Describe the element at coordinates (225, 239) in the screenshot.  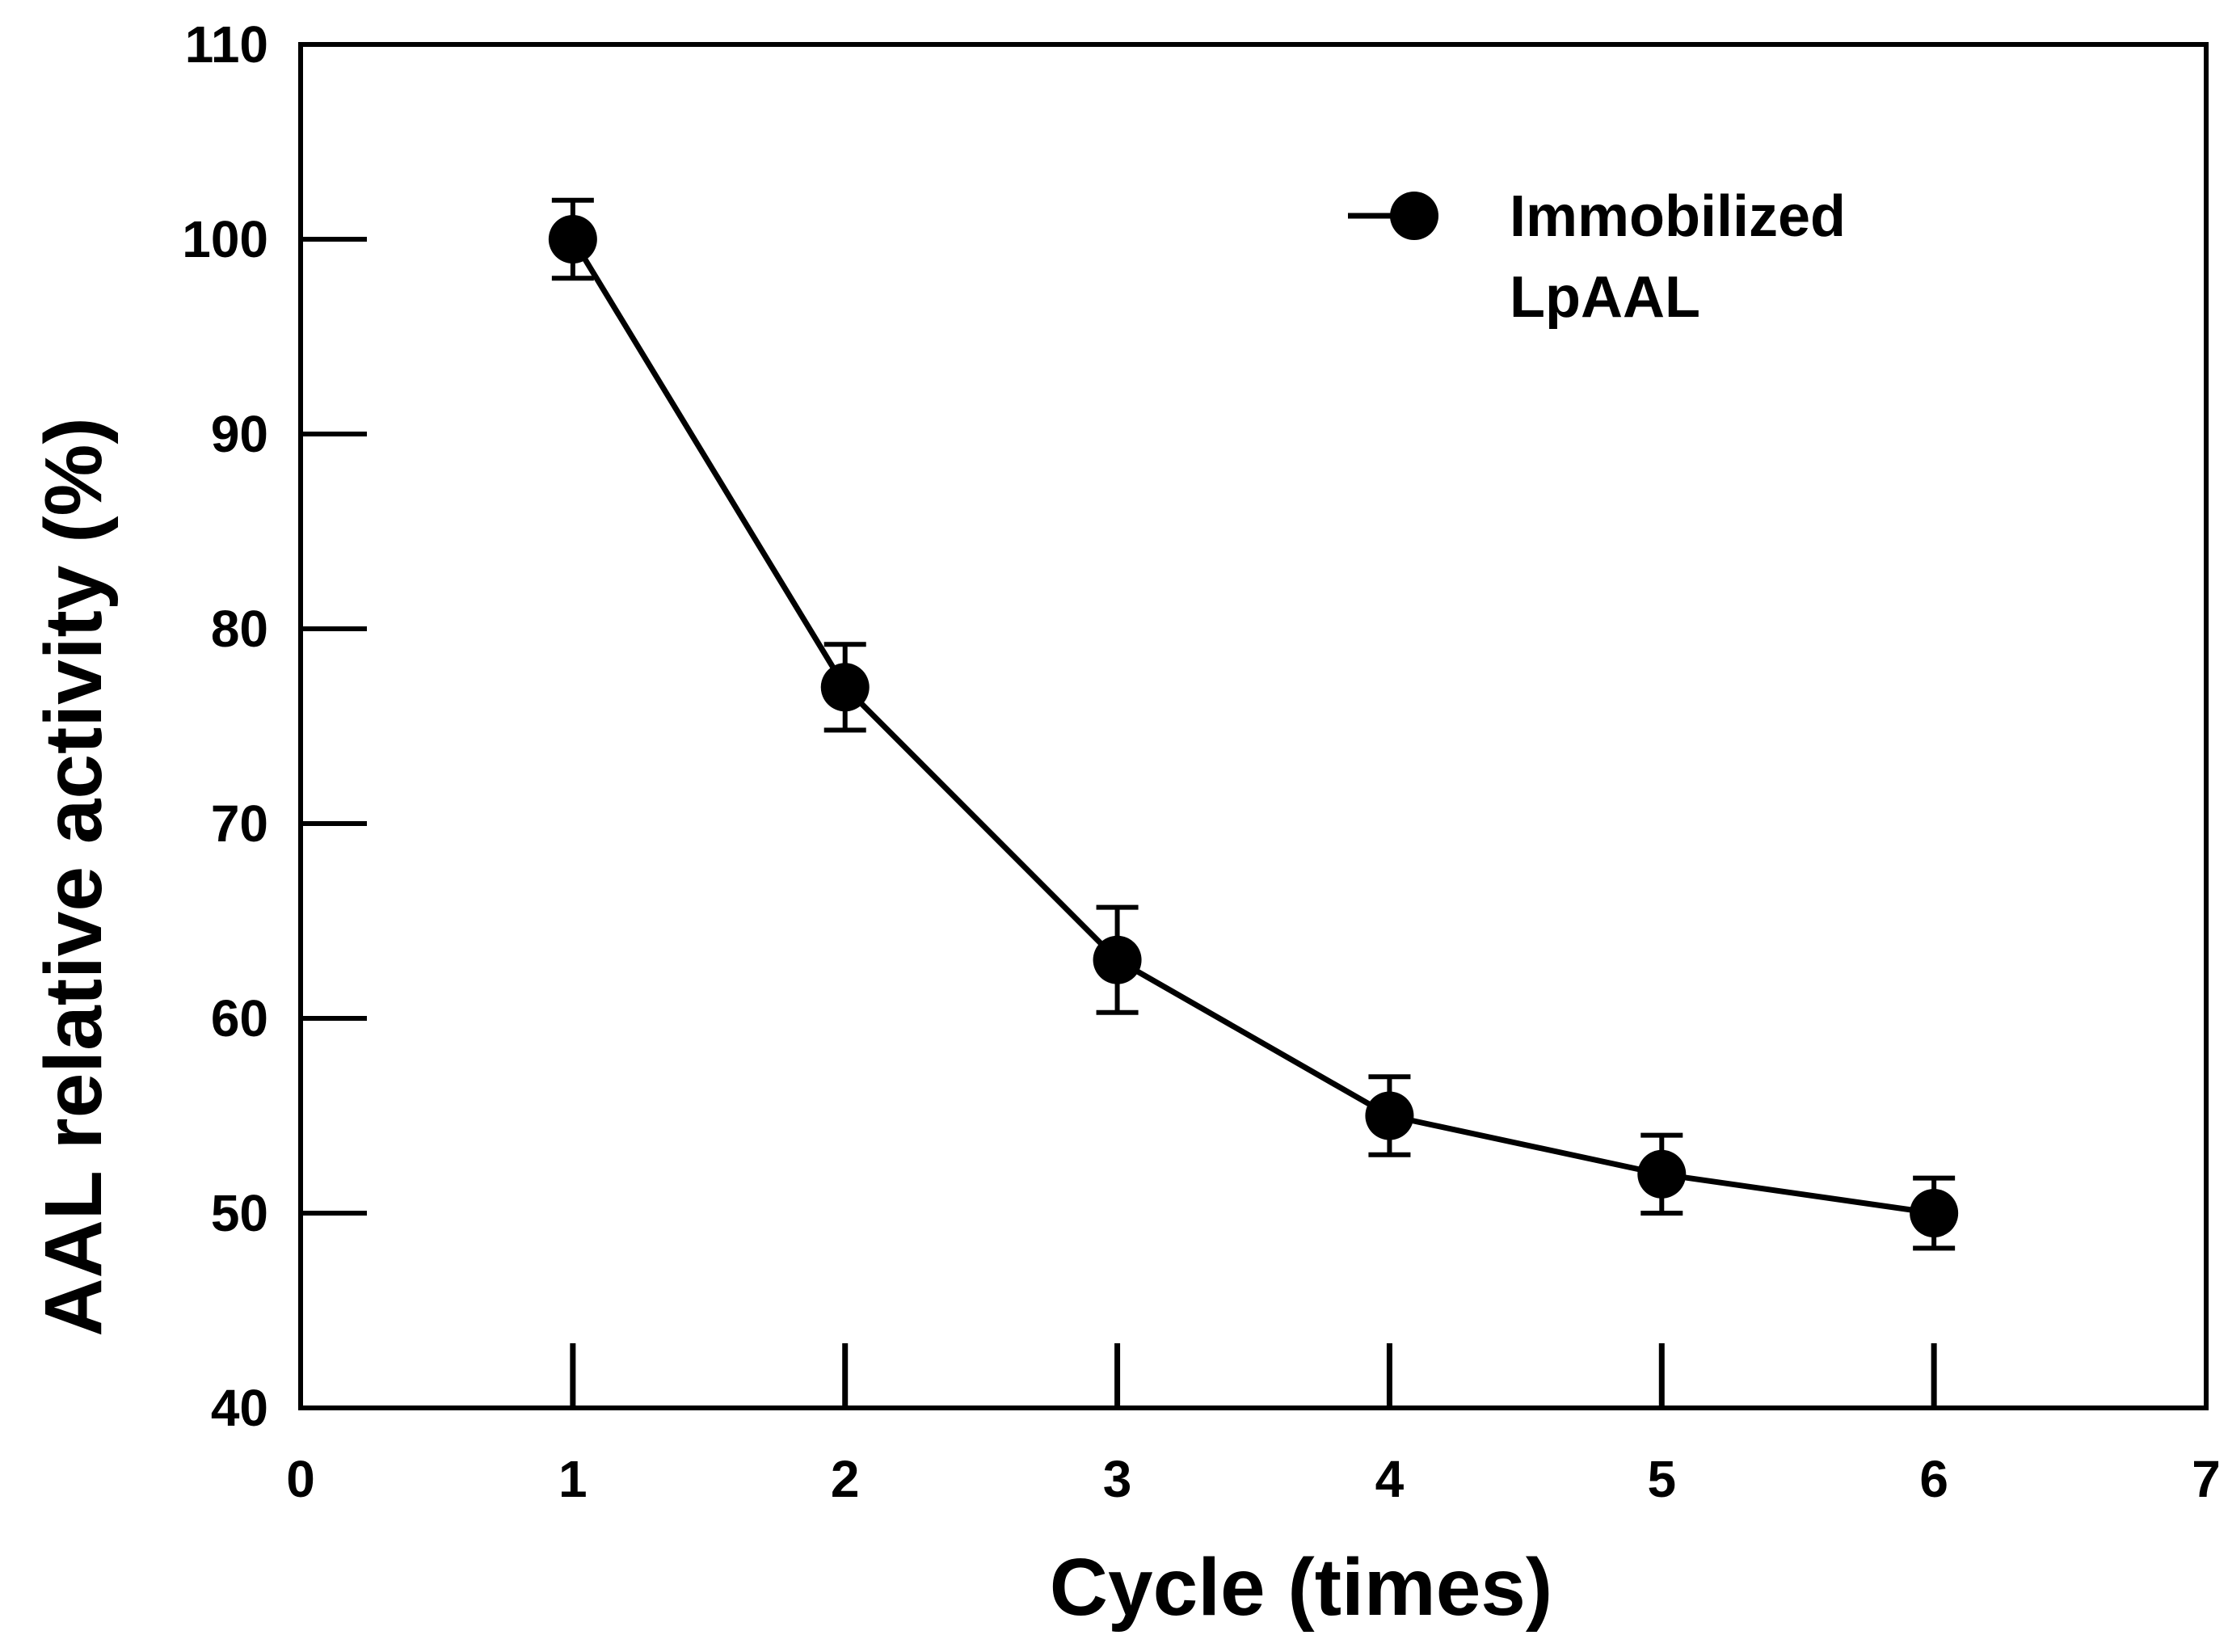
I see `y-tick-label: 100` at that location.